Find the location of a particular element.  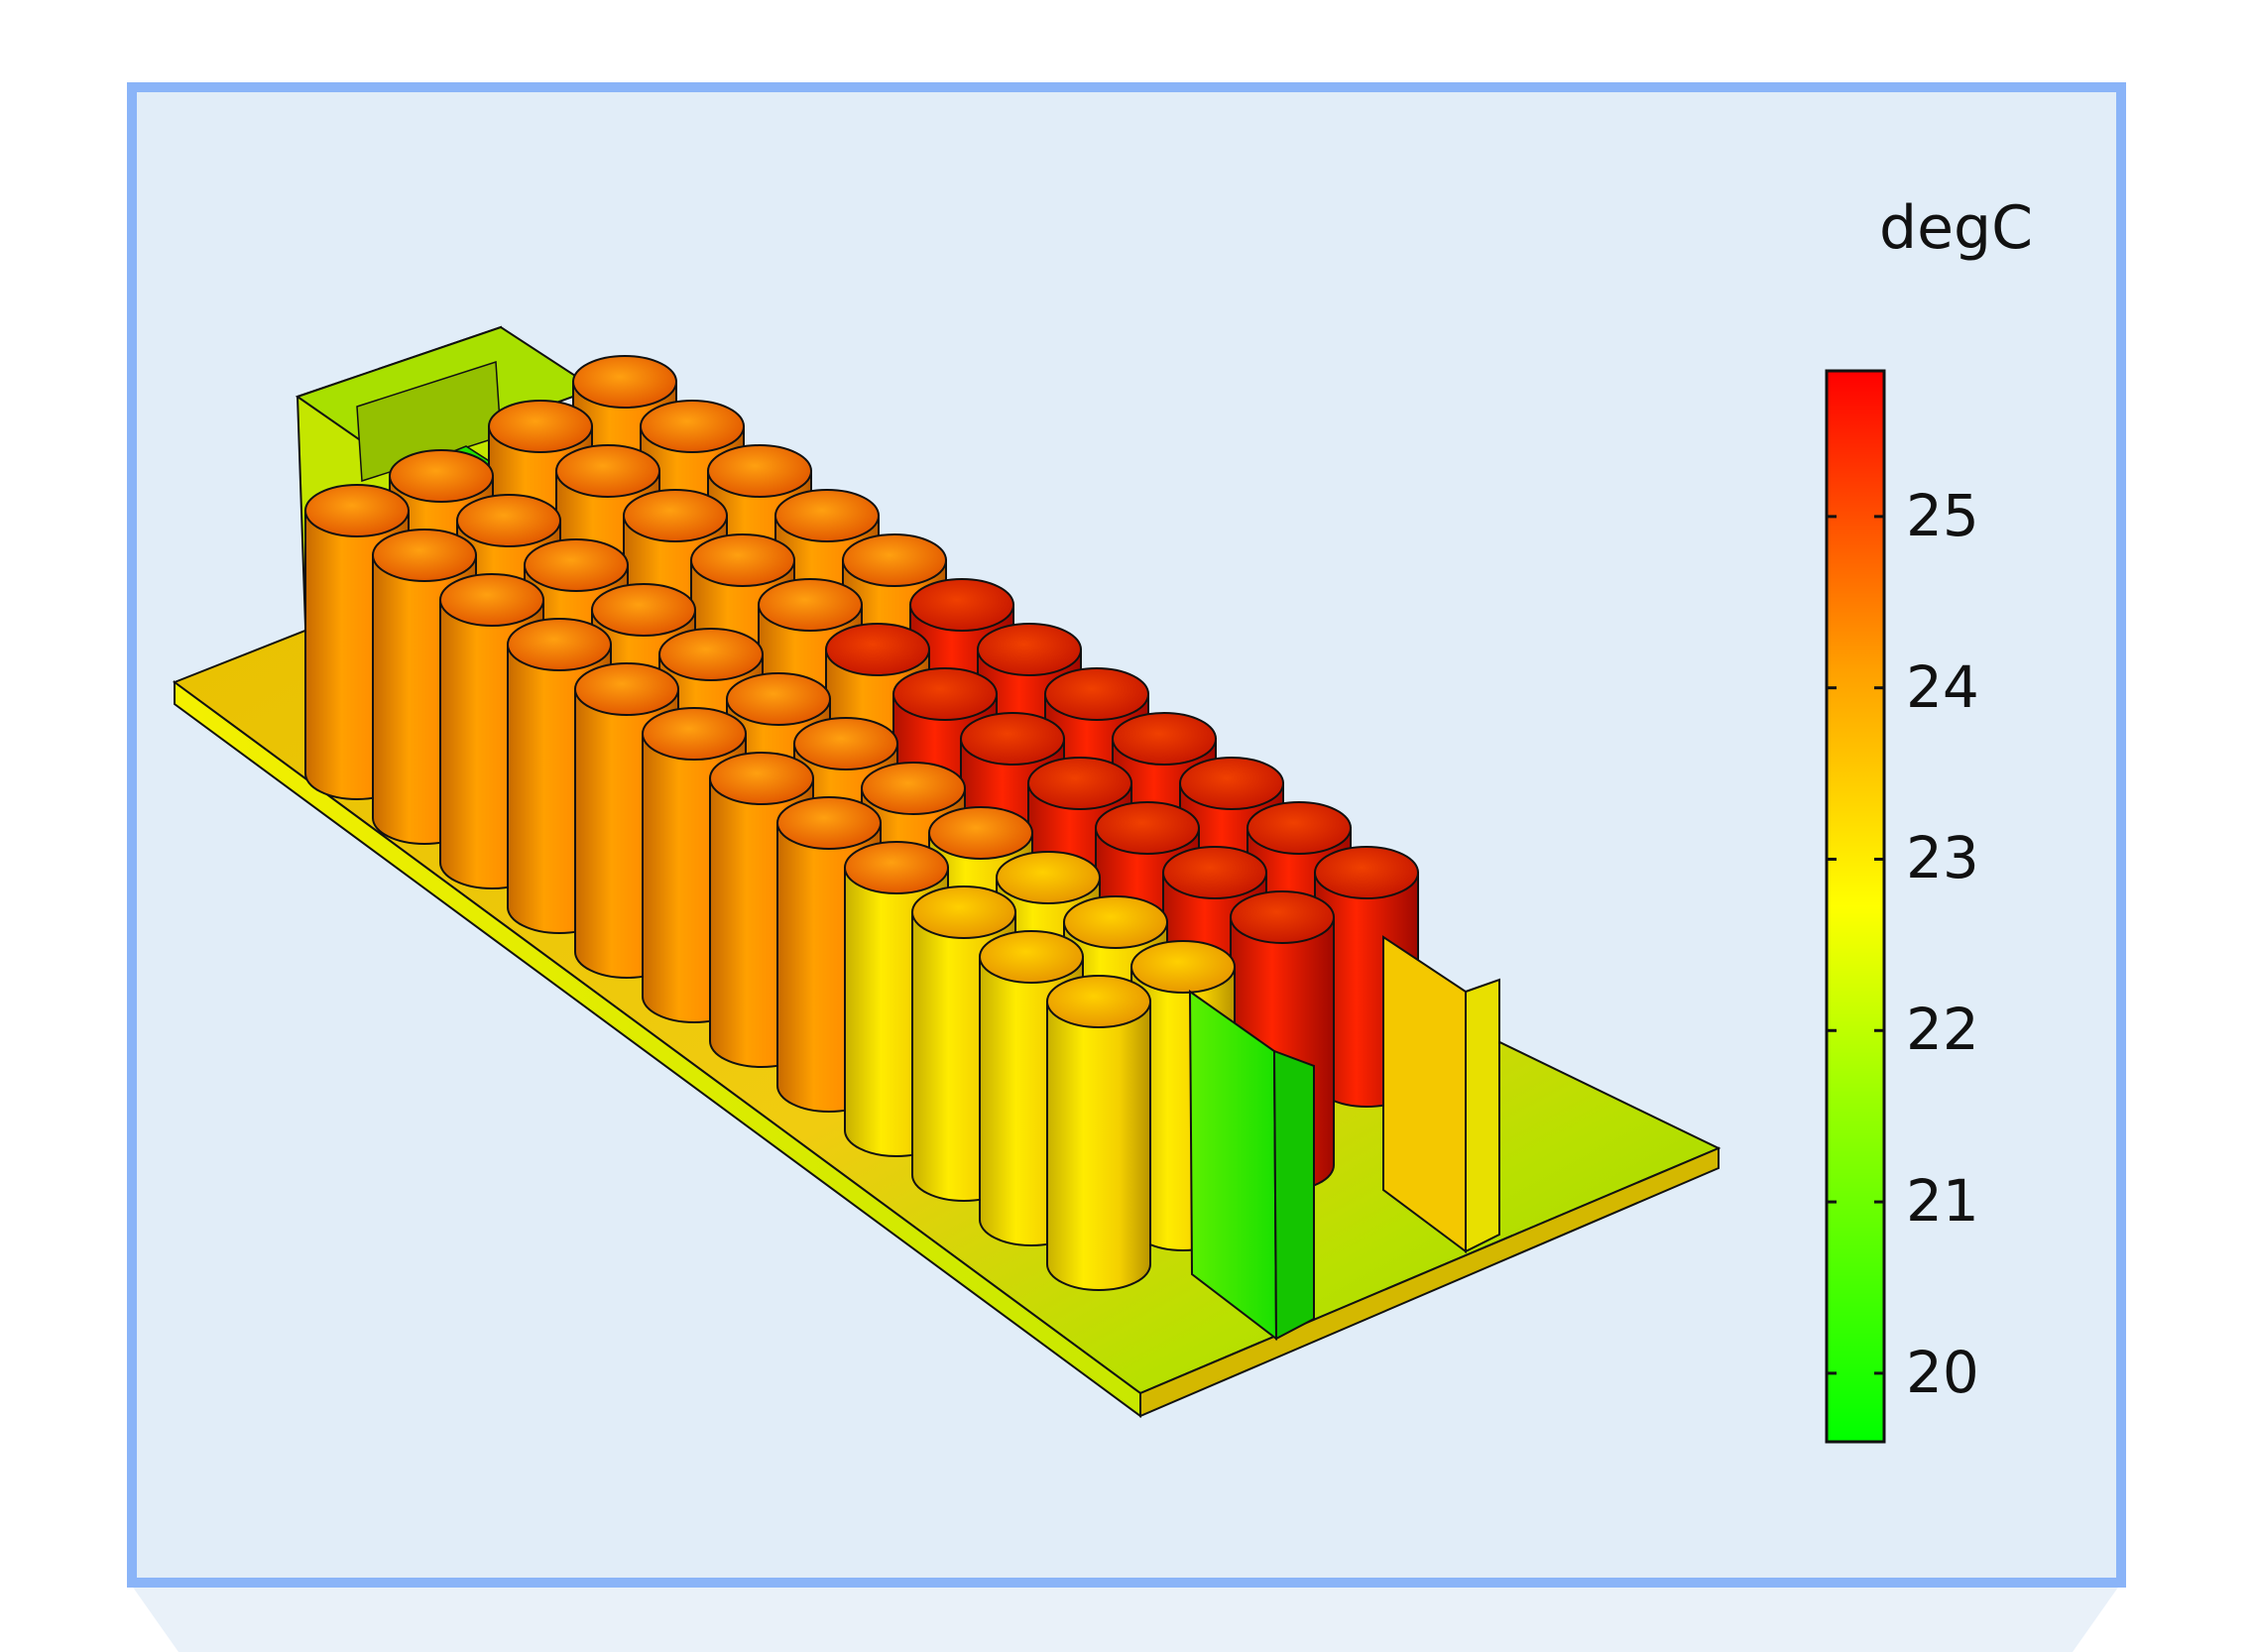

divider-wall-edge is located at coordinates (1293, 1195).